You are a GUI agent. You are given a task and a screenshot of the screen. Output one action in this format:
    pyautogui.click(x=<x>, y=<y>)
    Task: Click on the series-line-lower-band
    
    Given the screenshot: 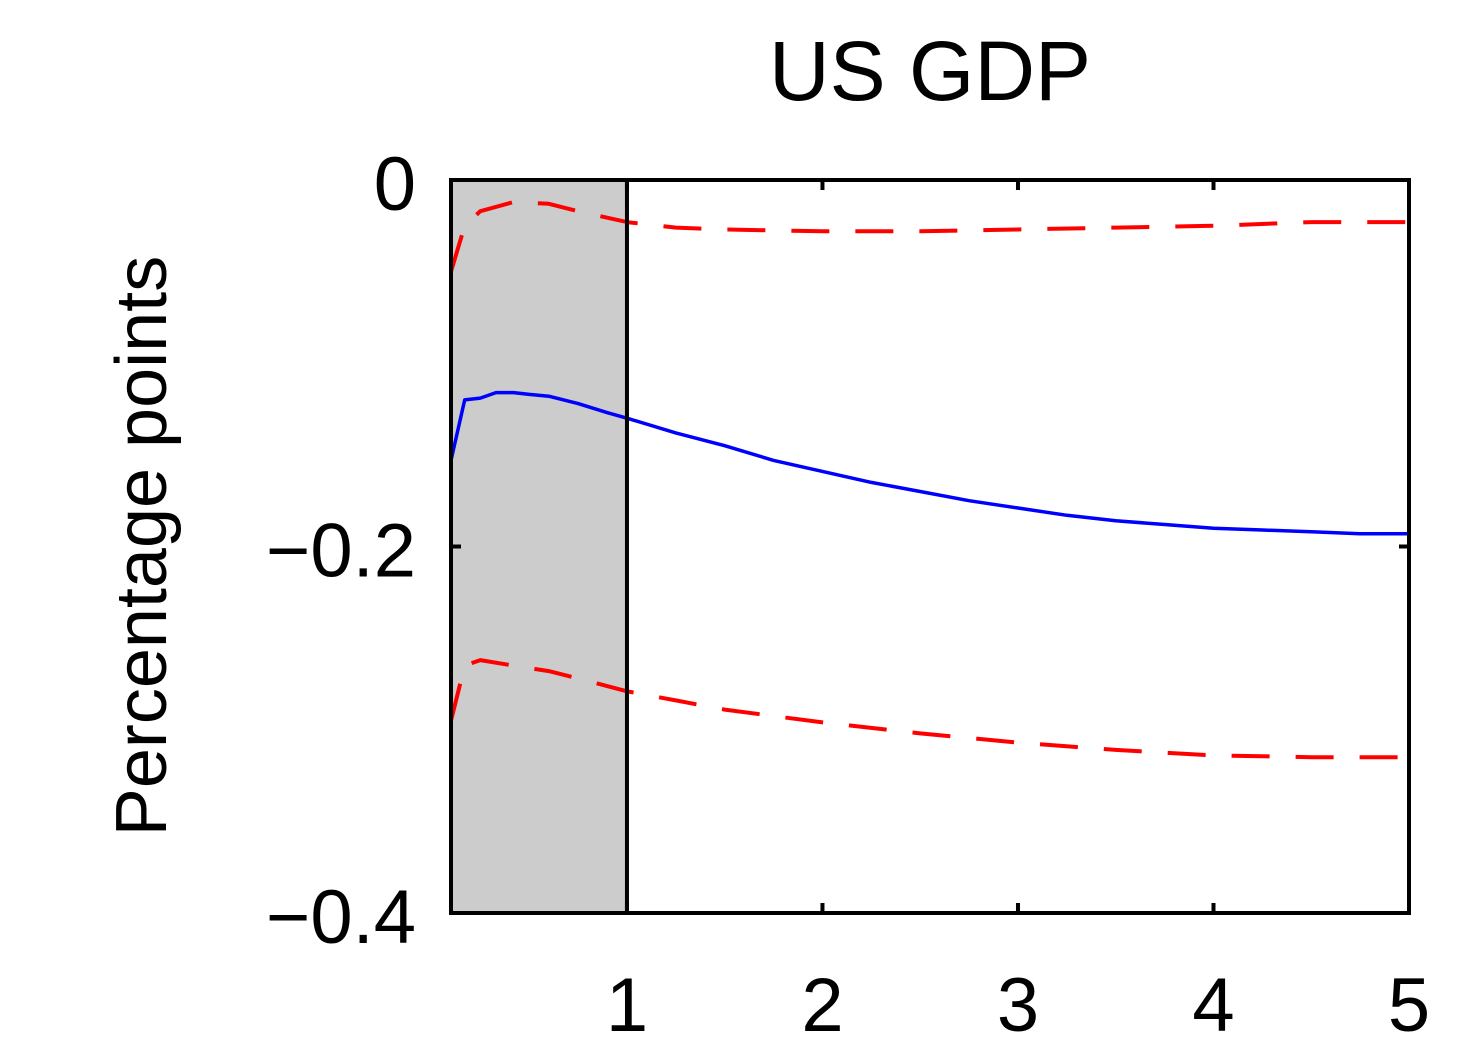 What is the action you would take?
    pyautogui.click(x=930, y=709)
    